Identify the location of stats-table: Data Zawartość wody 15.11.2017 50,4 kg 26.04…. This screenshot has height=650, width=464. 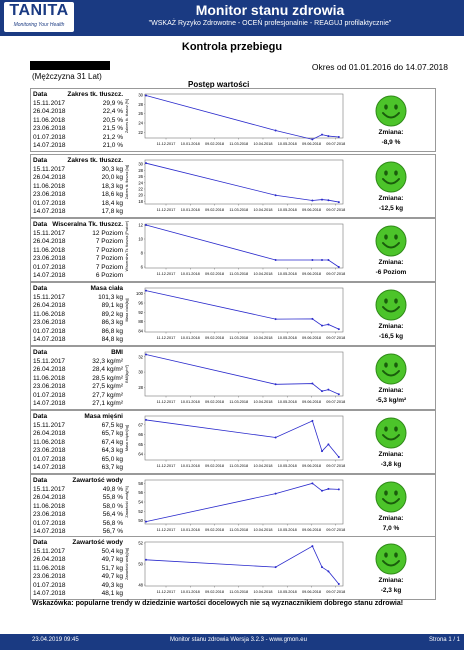
(78, 569).